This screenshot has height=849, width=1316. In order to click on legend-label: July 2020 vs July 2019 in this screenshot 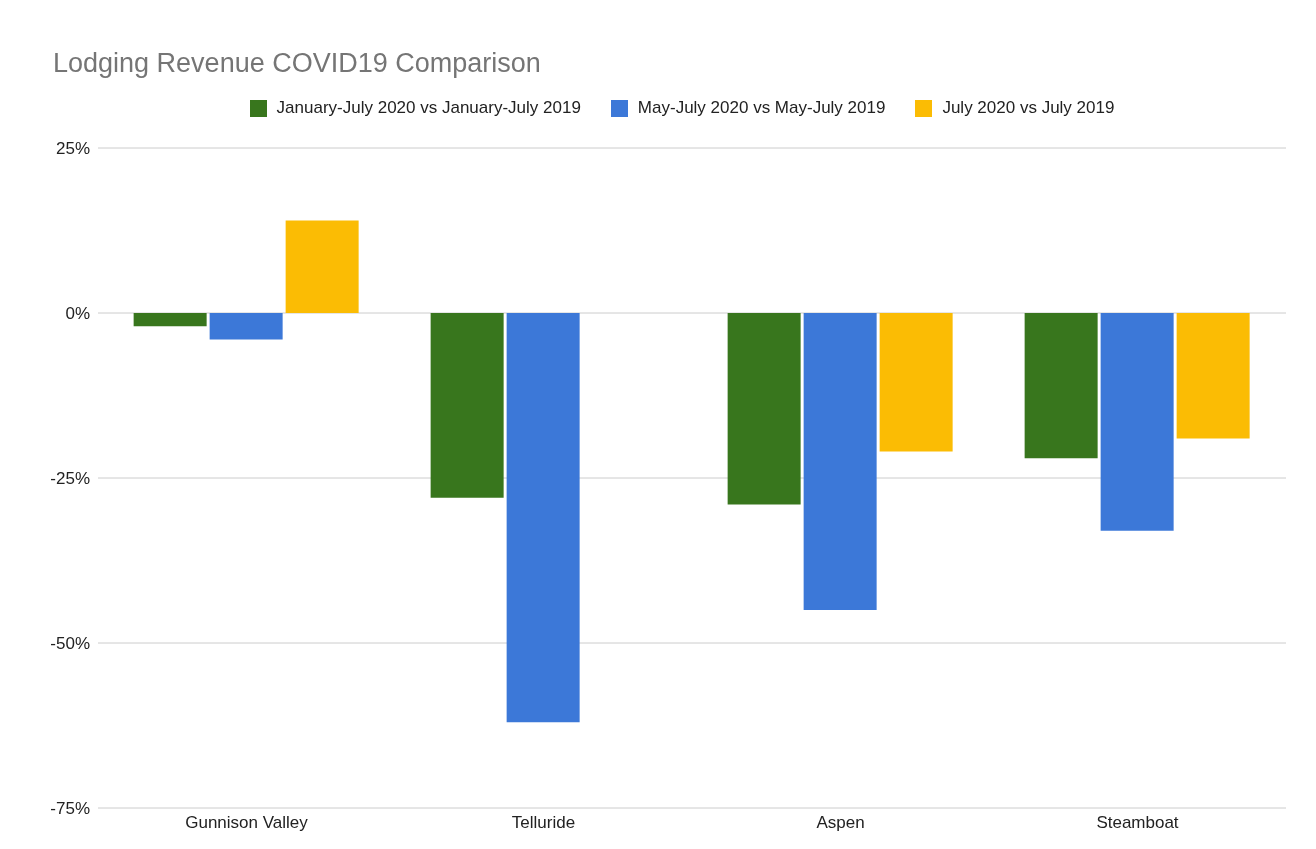, I will do `click(1028, 108)`.